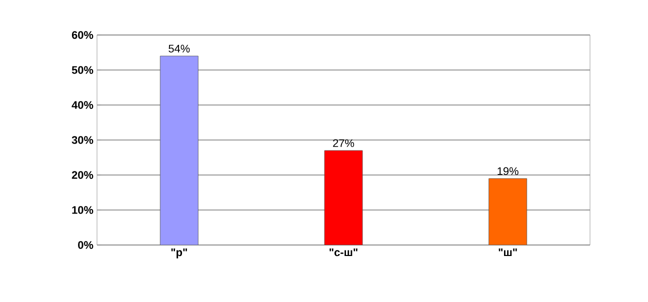 This screenshot has height=302, width=648. I want to click on x-tick-label: "с-ш", so click(344, 252).